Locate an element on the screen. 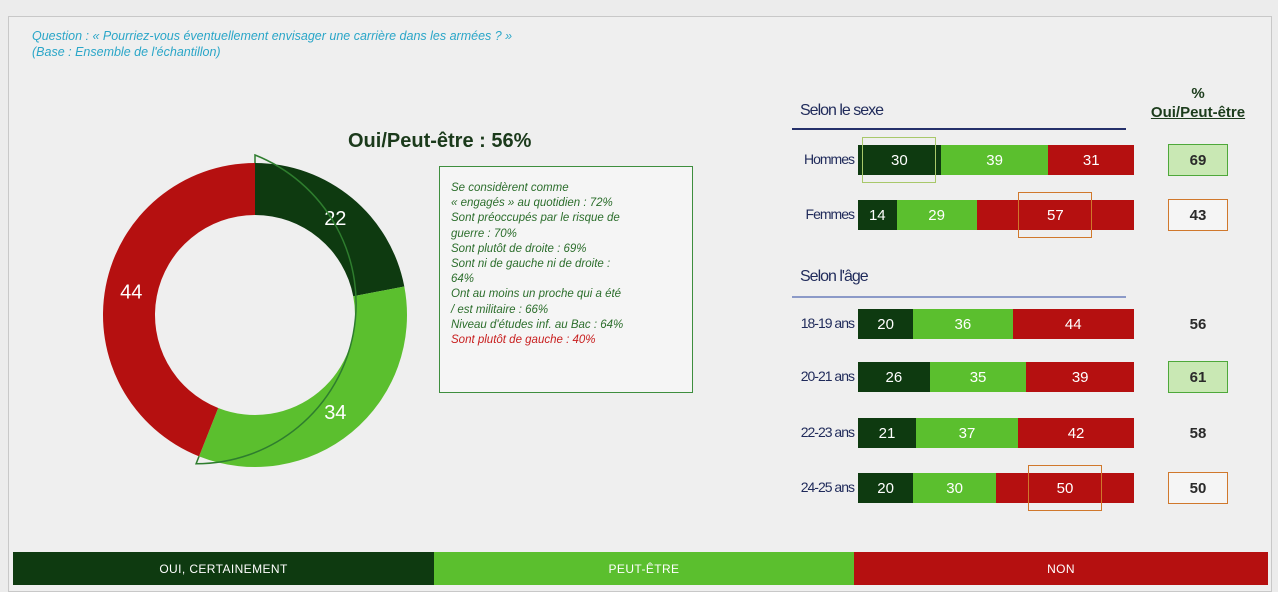 The height and width of the screenshot is (592, 1278). bar-segment-oui: 21 is located at coordinates (887, 433).